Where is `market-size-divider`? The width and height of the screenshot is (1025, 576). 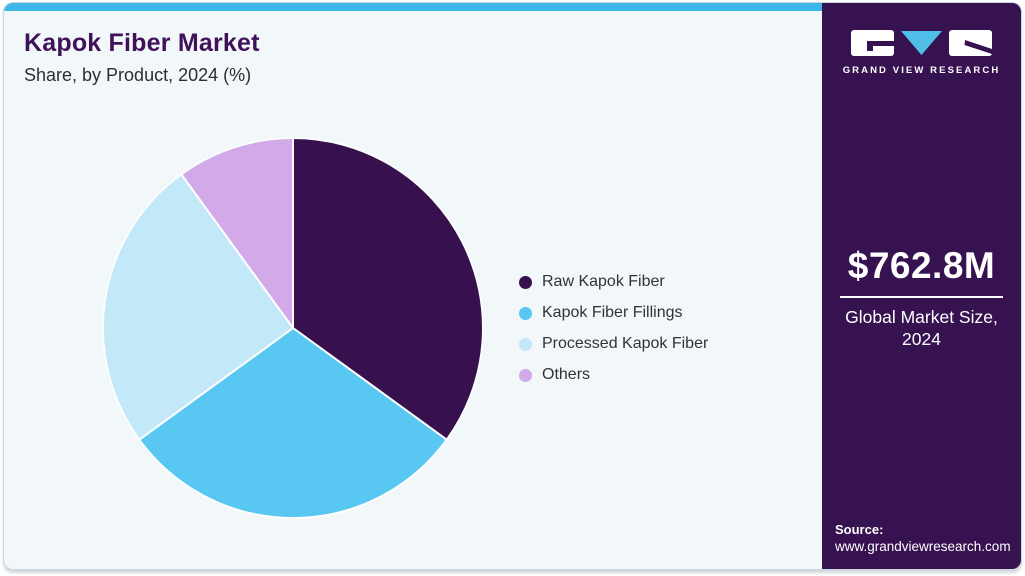
market-size-divider is located at coordinates (921, 297).